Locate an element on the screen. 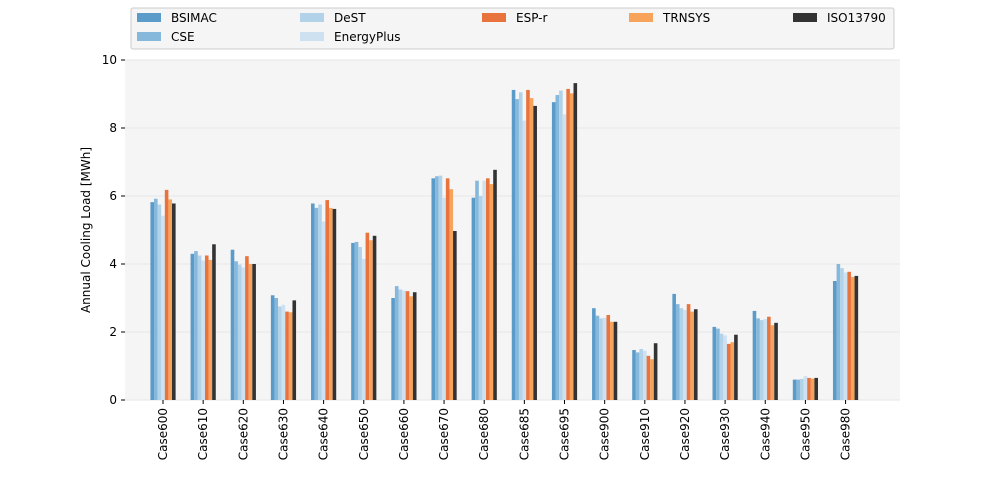 The width and height of the screenshot is (1000, 500). x-tick-label: Case600 is located at coordinates (163, 434).